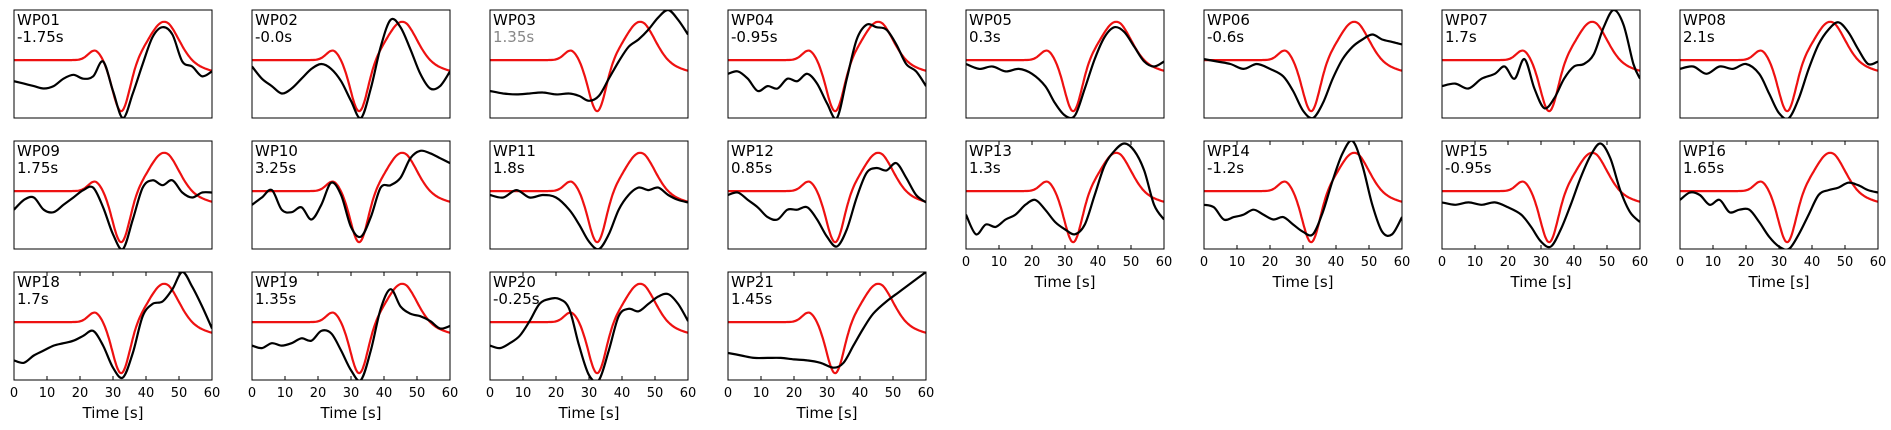 This screenshot has height=430, width=1891. What do you see at coordinates (752, 151) in the screenshot?
I see `station-label: WP12` at bounding box center [752, 151].